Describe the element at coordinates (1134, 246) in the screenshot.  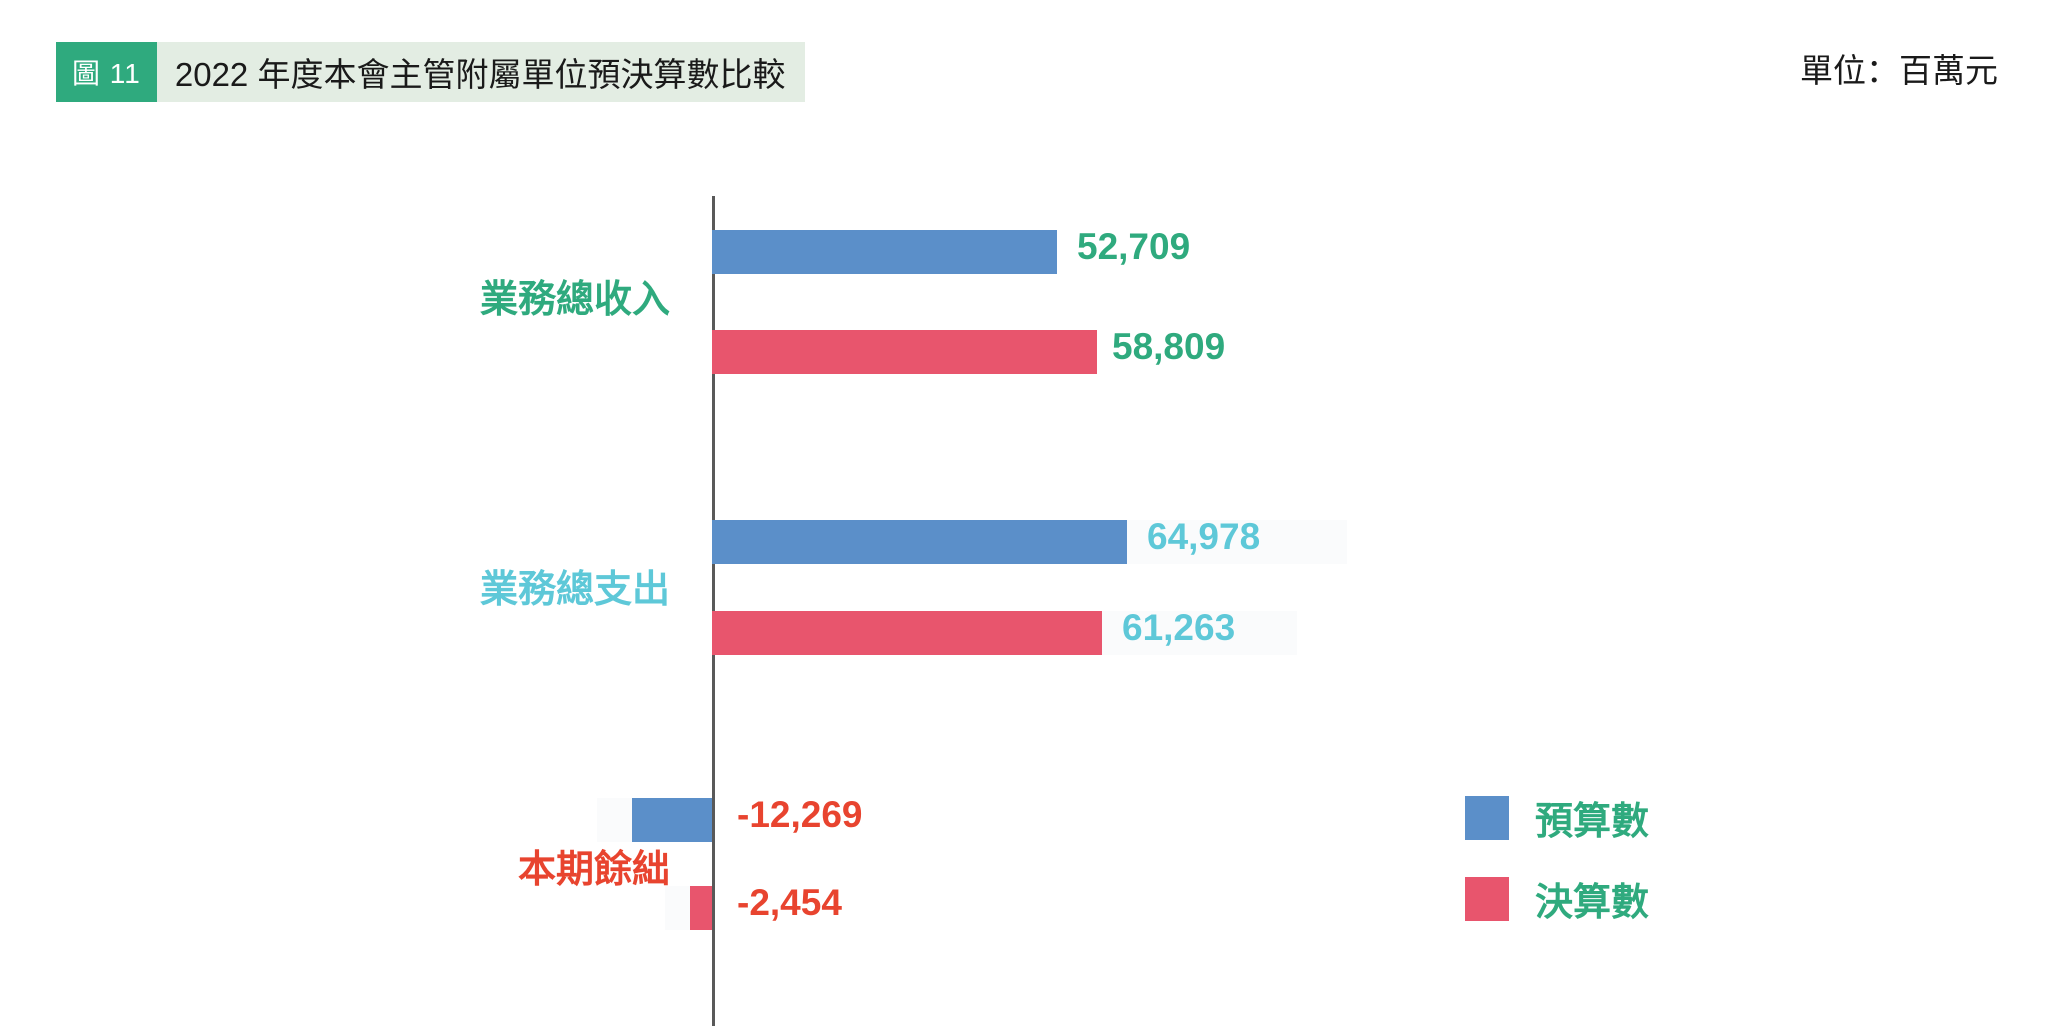
I see `bar-value-income-budget: 52,709` at that location.